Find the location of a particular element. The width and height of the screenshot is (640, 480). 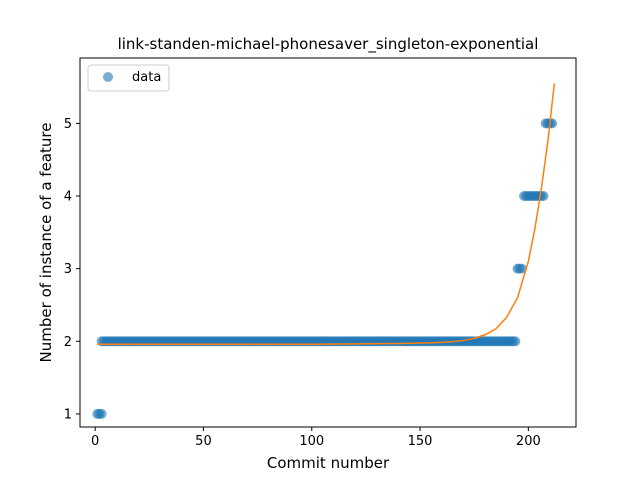

y-tick-label: 4 is located at coordinates (68, 197).